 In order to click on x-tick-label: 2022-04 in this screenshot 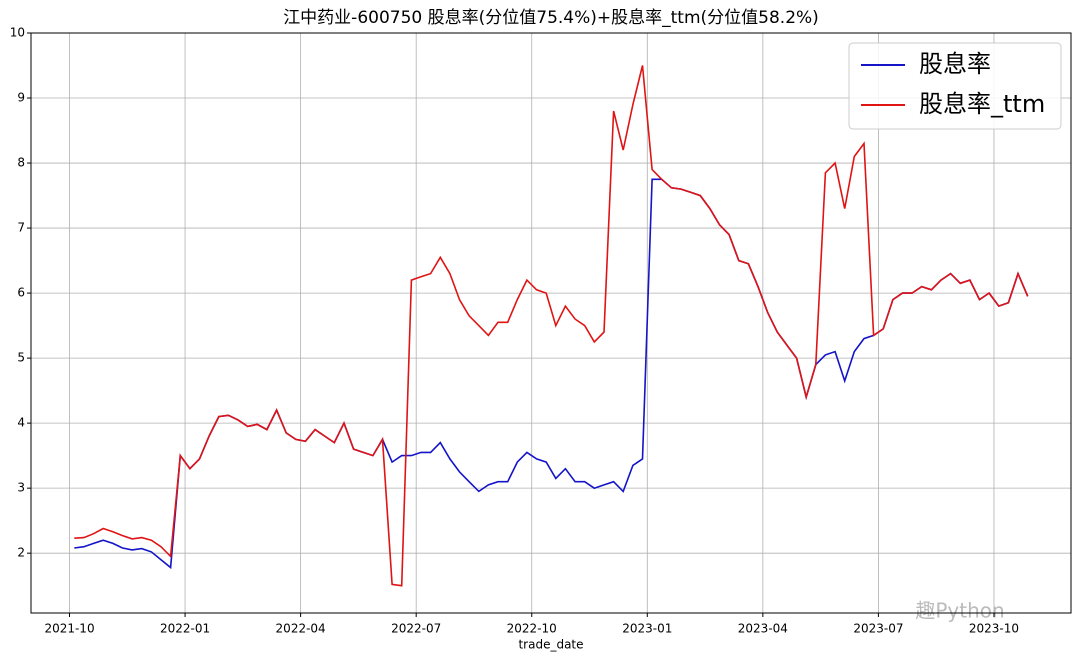, I will do `click(301, 629)`.